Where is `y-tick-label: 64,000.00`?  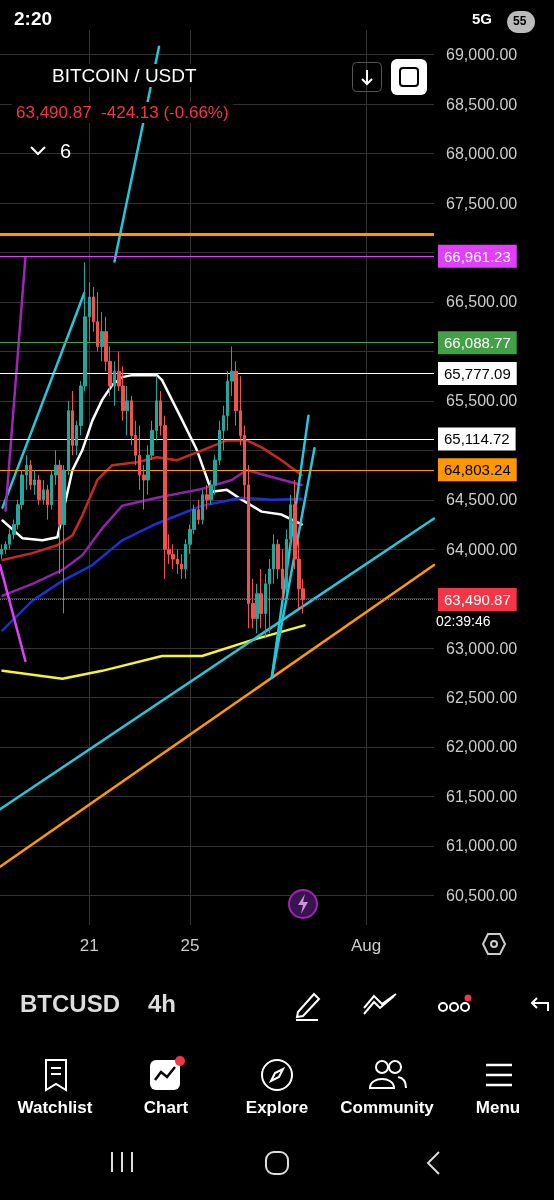 y-tick-label: 64,000.00 is located at coordinates (482, 549).